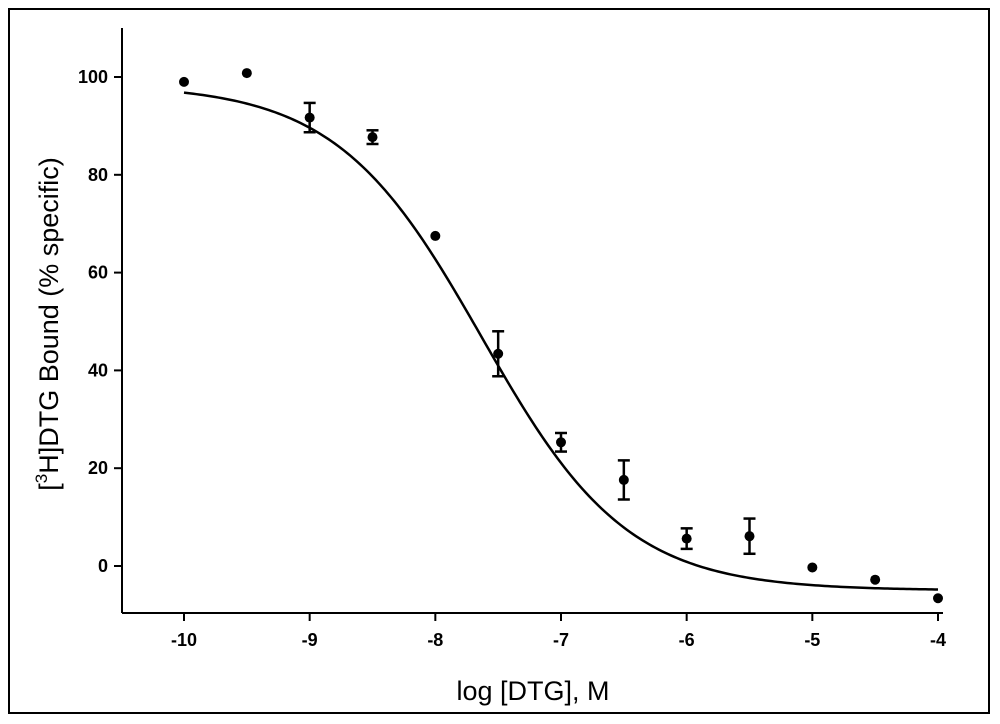 The width and height of the screenshot is (1000, 724). I want to click on y-axis-title: [3H]DTG Bound (% specific), so click(48, 324).